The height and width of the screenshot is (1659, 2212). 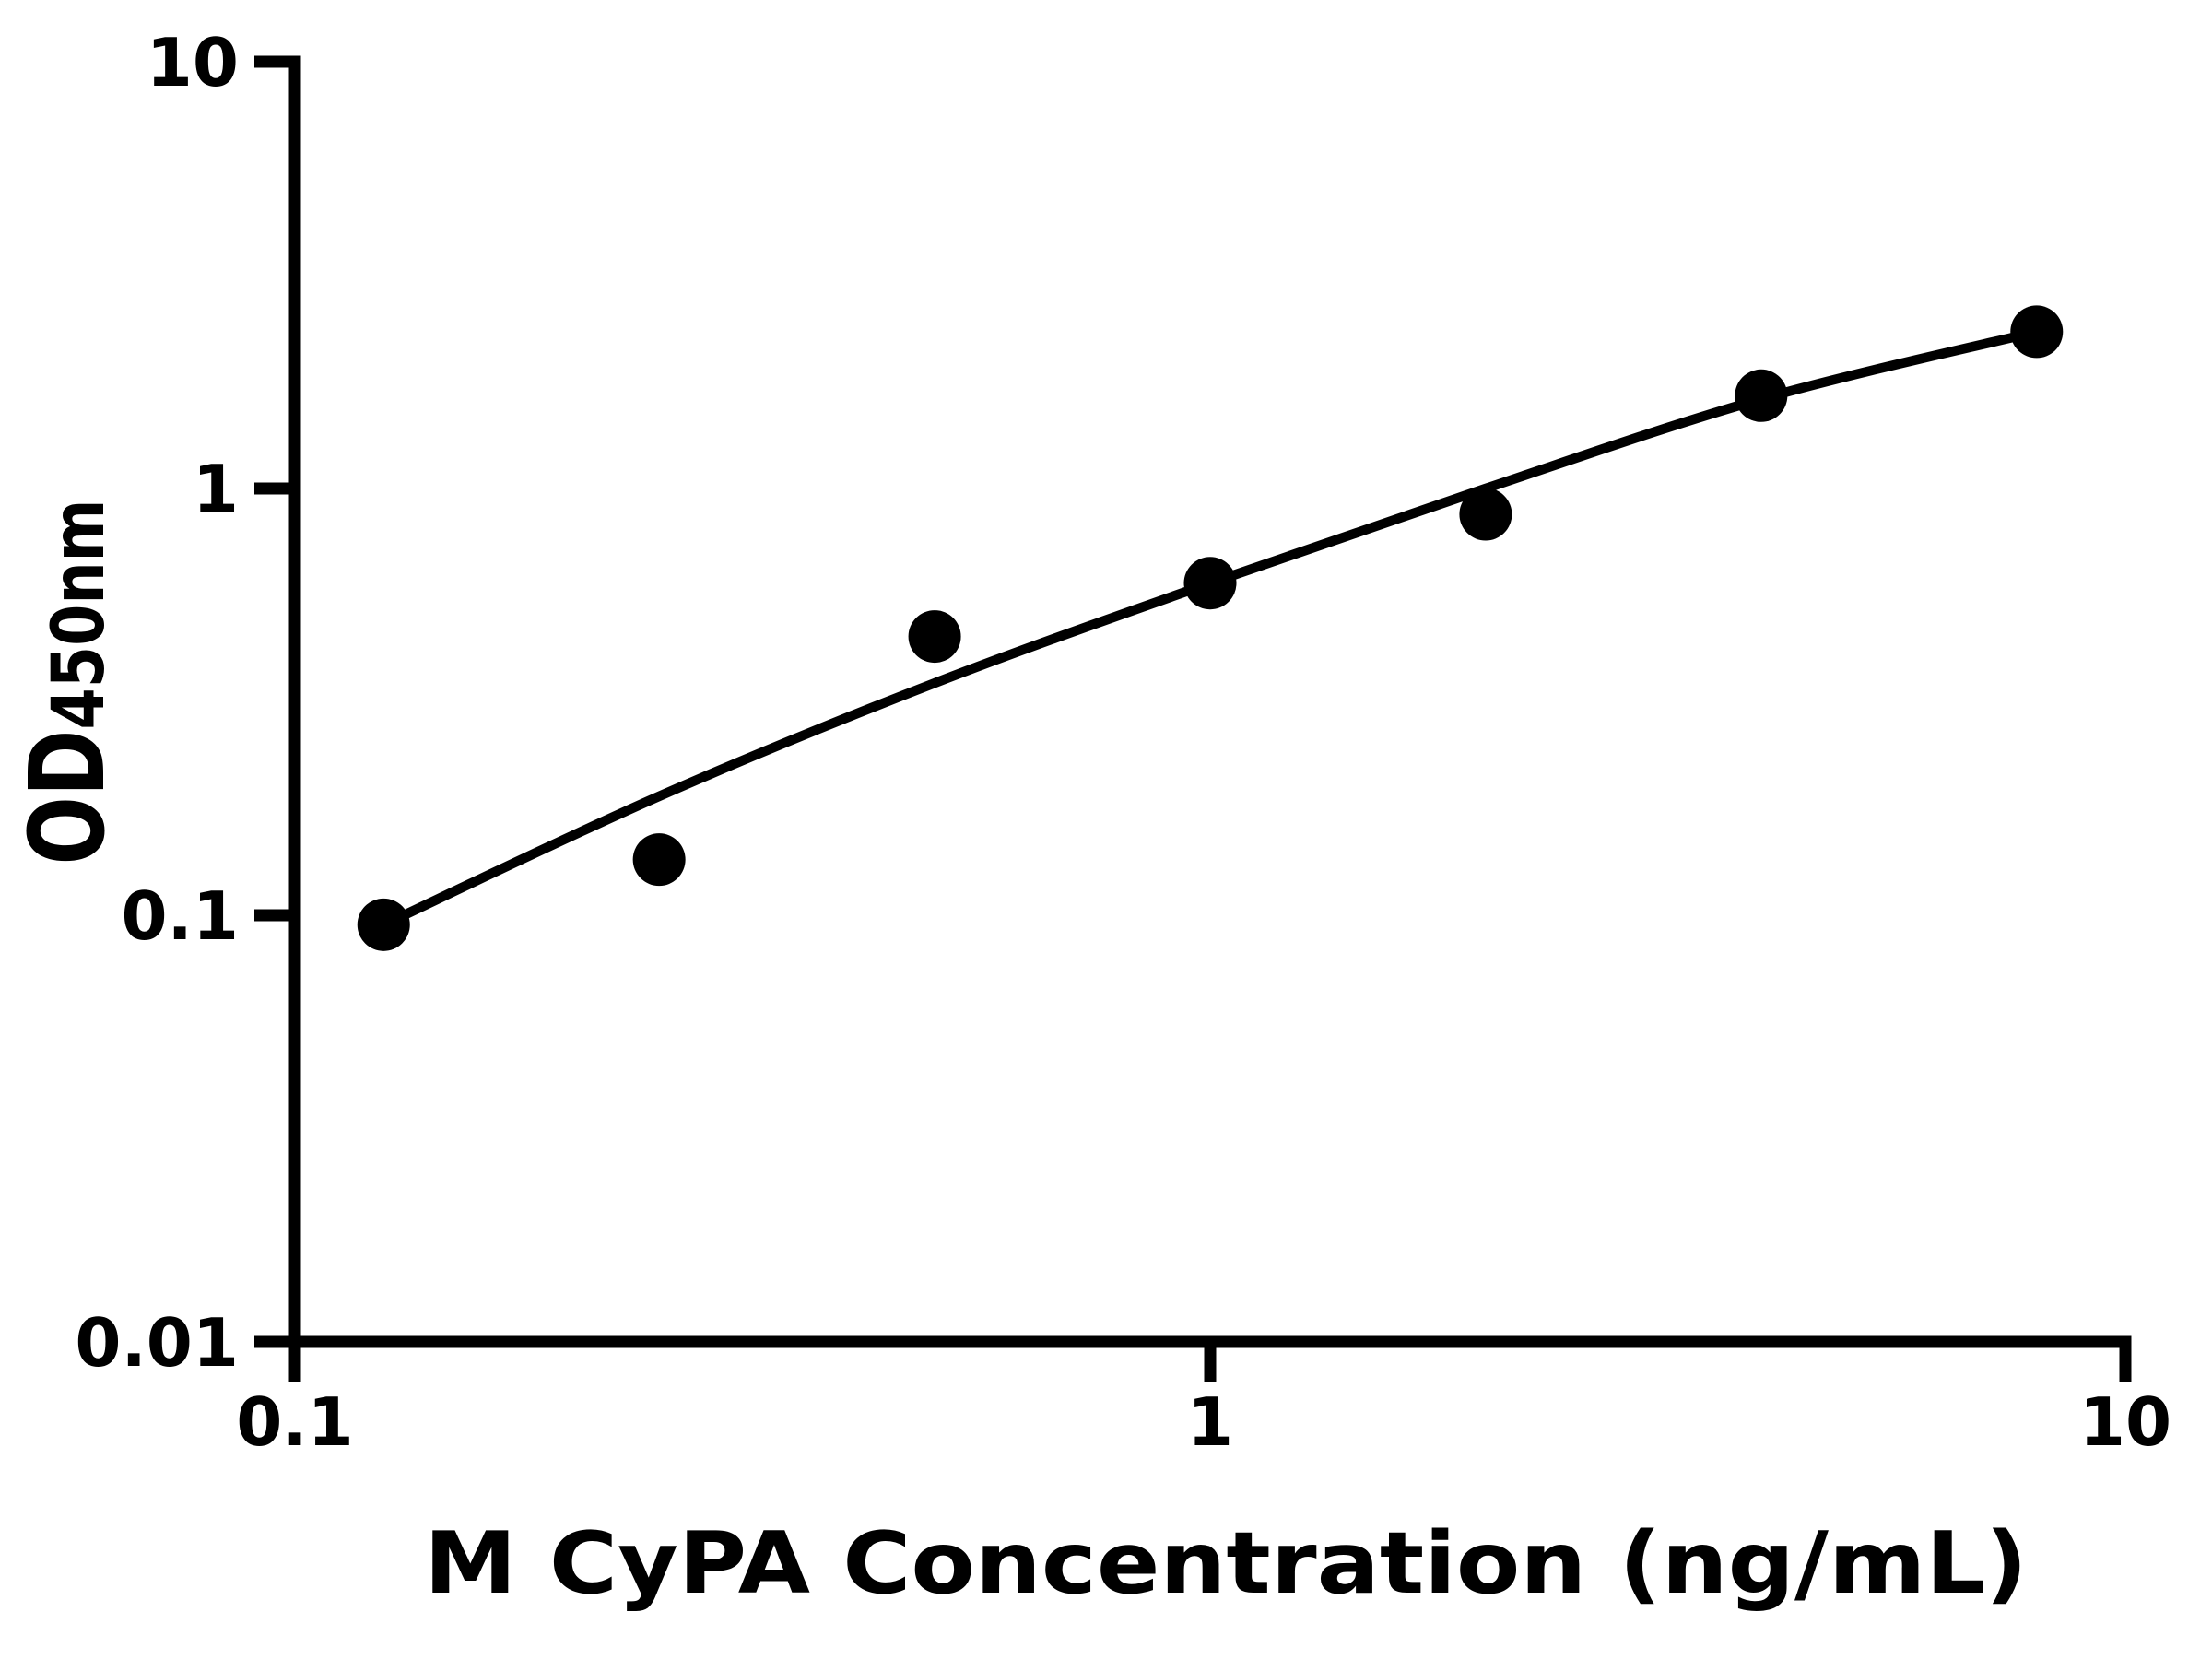 What do you see at coordinates (295, 1422) in the screenshot?
I see `x-tick-label: 0.1` at bounding box center [295, 1422].